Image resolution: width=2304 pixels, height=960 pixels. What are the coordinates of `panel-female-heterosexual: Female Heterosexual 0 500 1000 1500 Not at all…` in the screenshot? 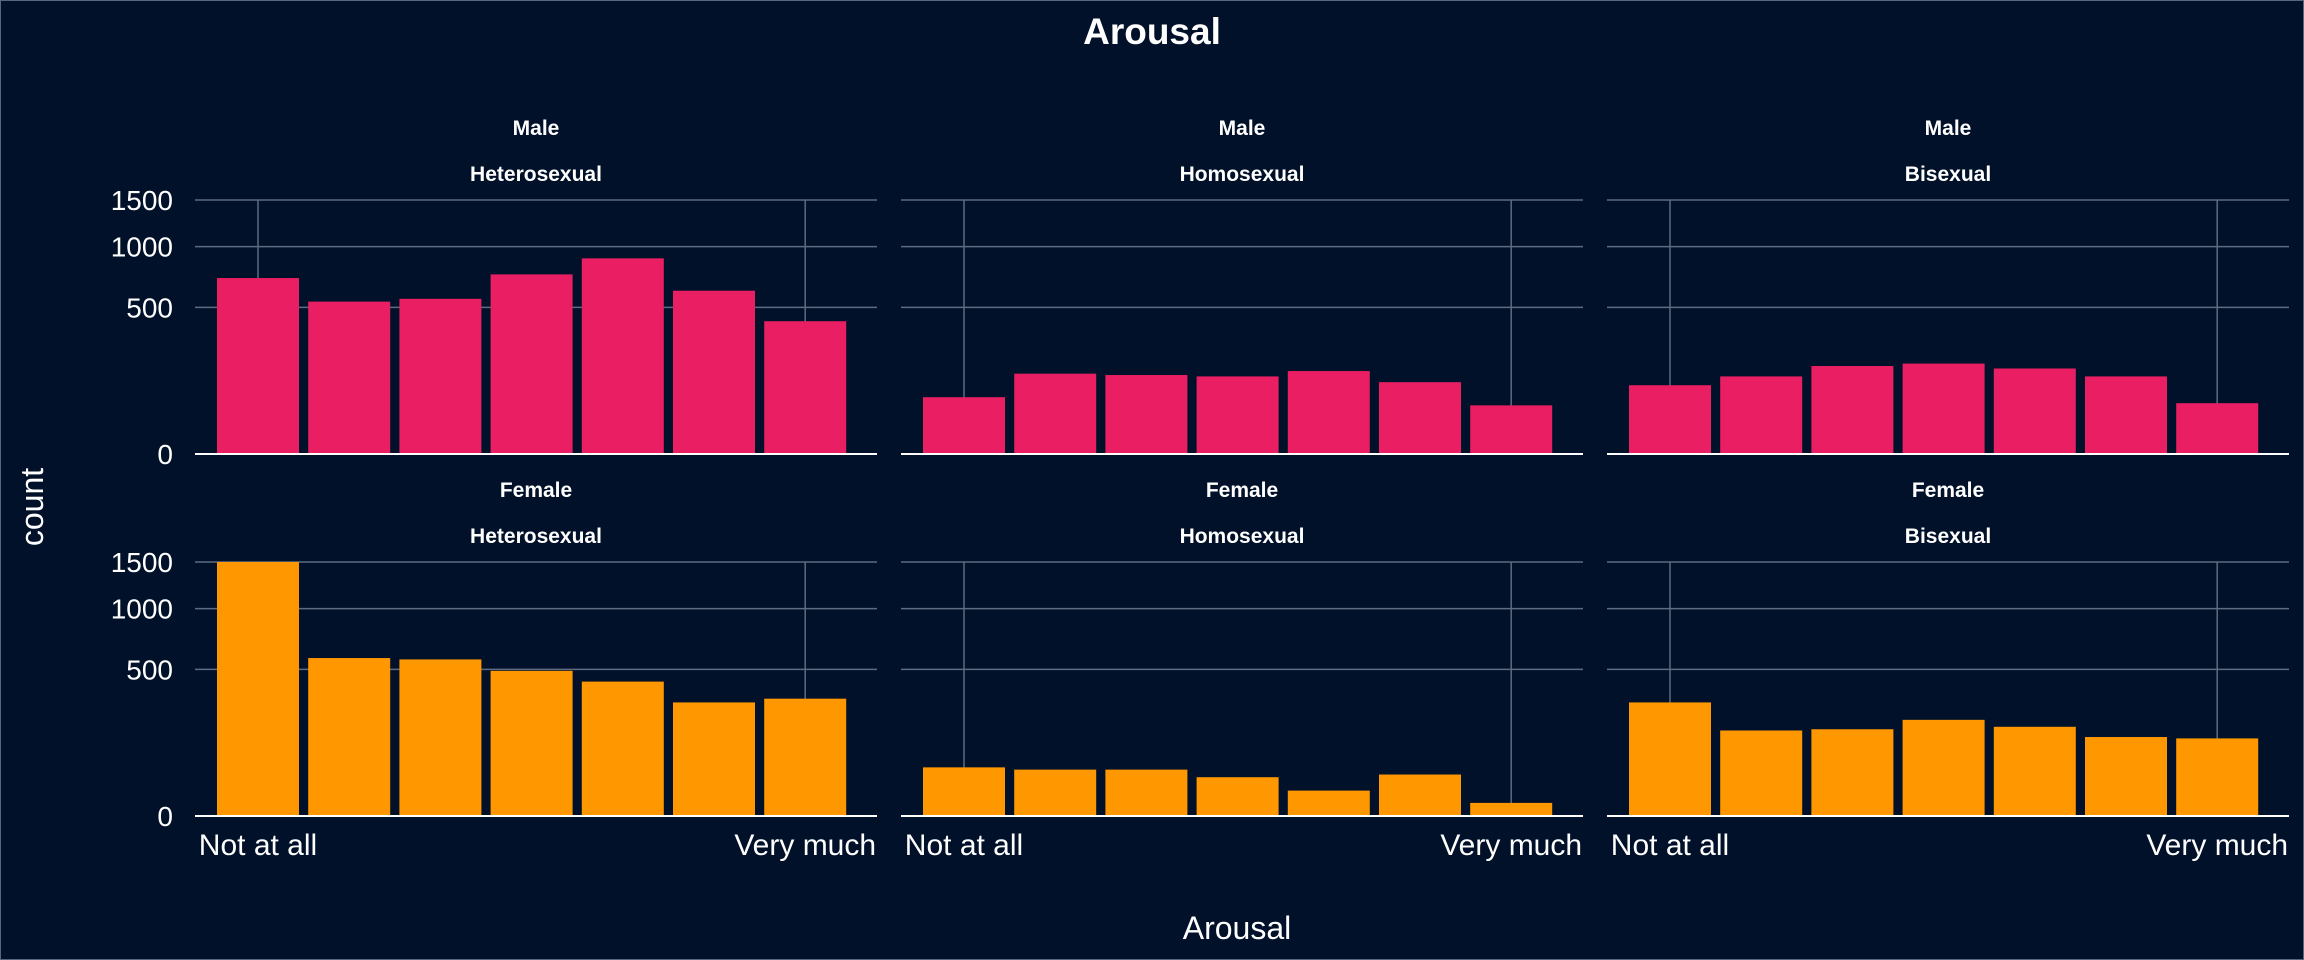 It's located at (494, 670).